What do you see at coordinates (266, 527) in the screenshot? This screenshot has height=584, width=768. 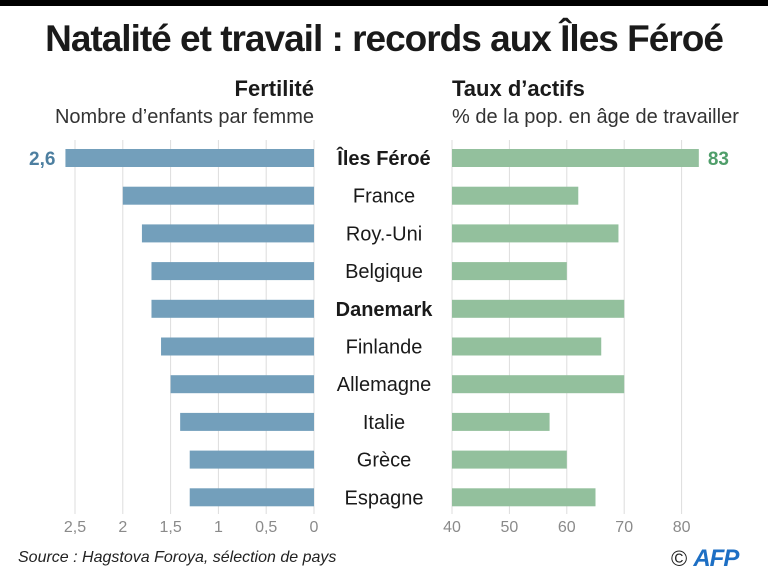 I see `fertility-tick-label: 0,5` at bounding box center [266, 527].